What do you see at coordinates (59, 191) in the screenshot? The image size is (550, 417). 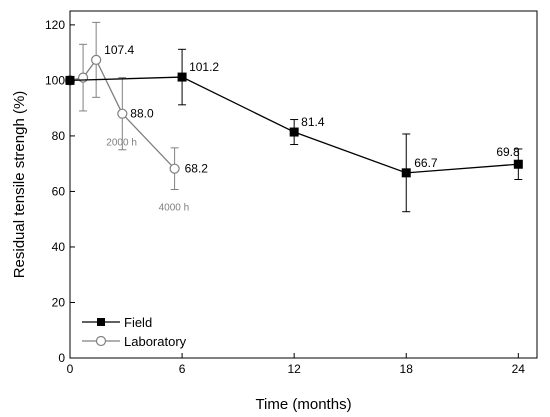 I see `y-tick-label-3: 60` at bounding box center [59, 191].